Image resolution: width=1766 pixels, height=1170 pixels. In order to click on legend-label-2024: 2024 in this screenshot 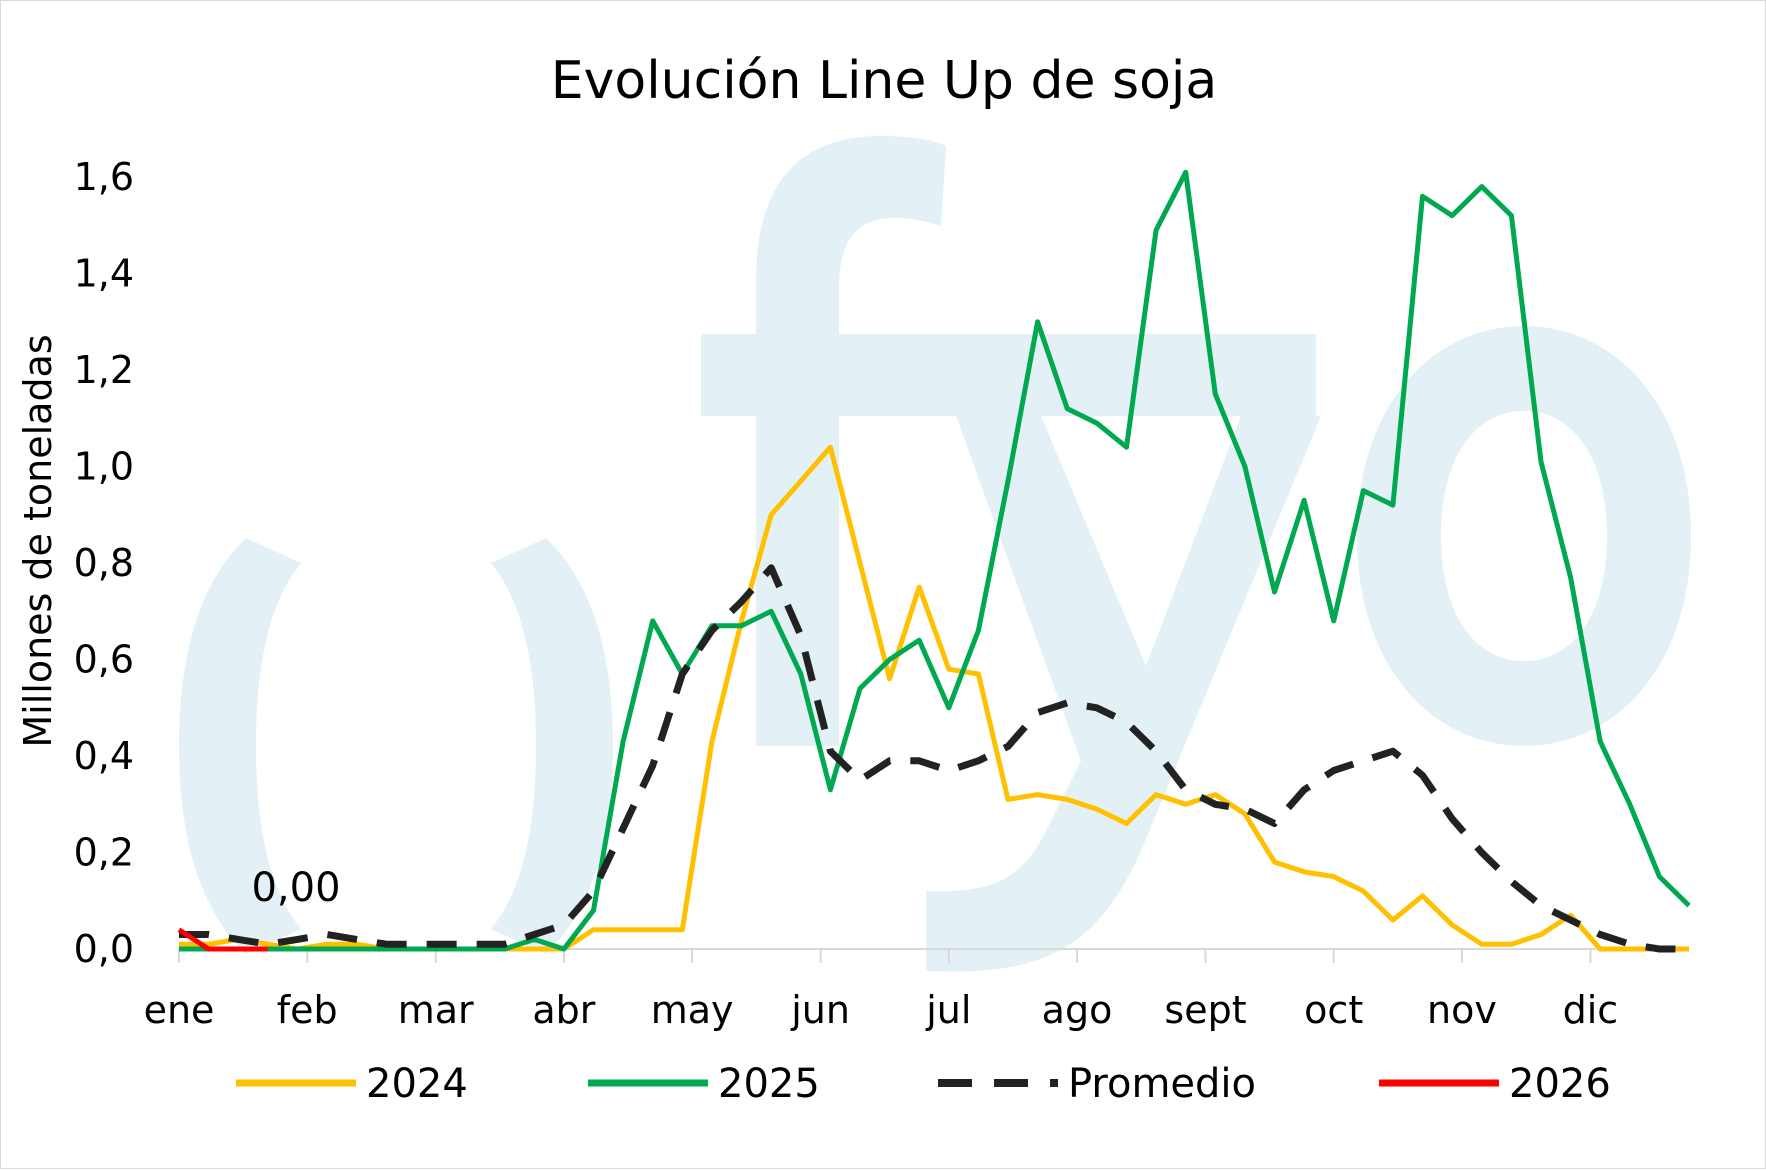, I will do `click(417, 1084)`.